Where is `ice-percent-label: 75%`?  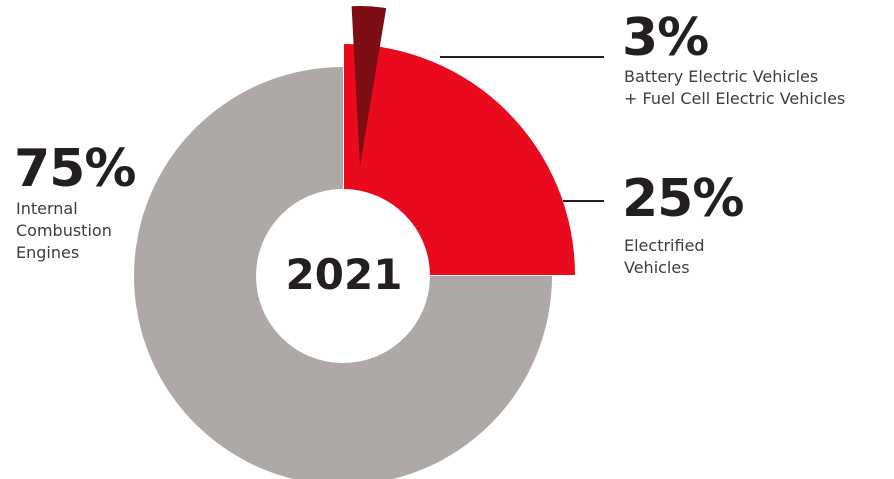
ice-percent-label: 75% is located at coordinates (75, 169).